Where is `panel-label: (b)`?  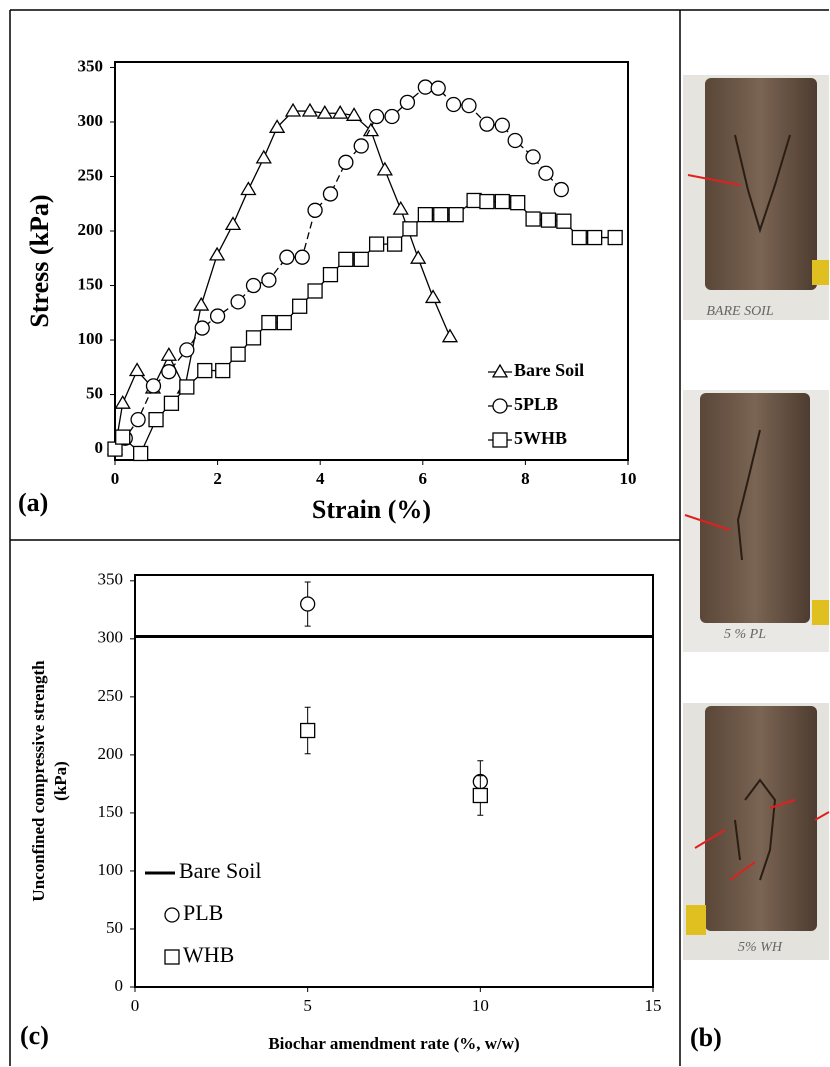 panel-label: (b) is located at coordinates (706, 1037).